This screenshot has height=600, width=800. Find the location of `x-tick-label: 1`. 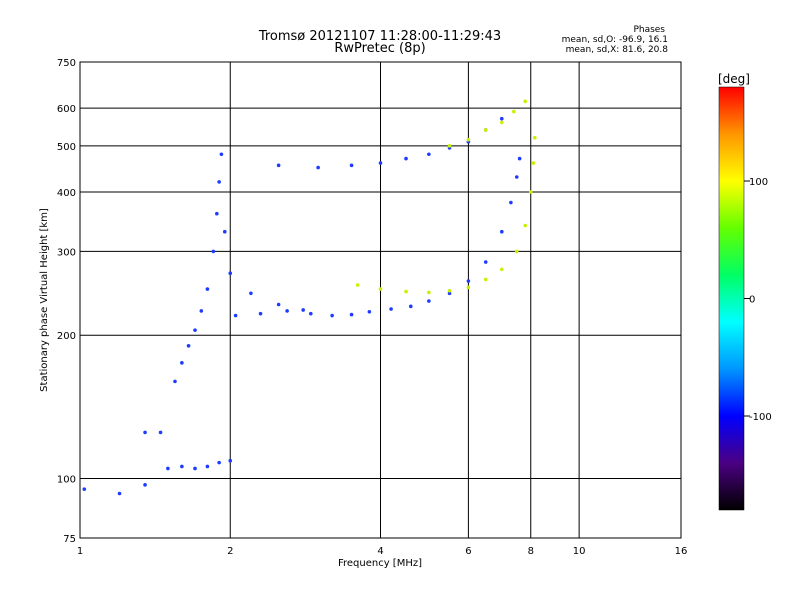

x-tick-label: 1 is located at coordinates (80, 551).